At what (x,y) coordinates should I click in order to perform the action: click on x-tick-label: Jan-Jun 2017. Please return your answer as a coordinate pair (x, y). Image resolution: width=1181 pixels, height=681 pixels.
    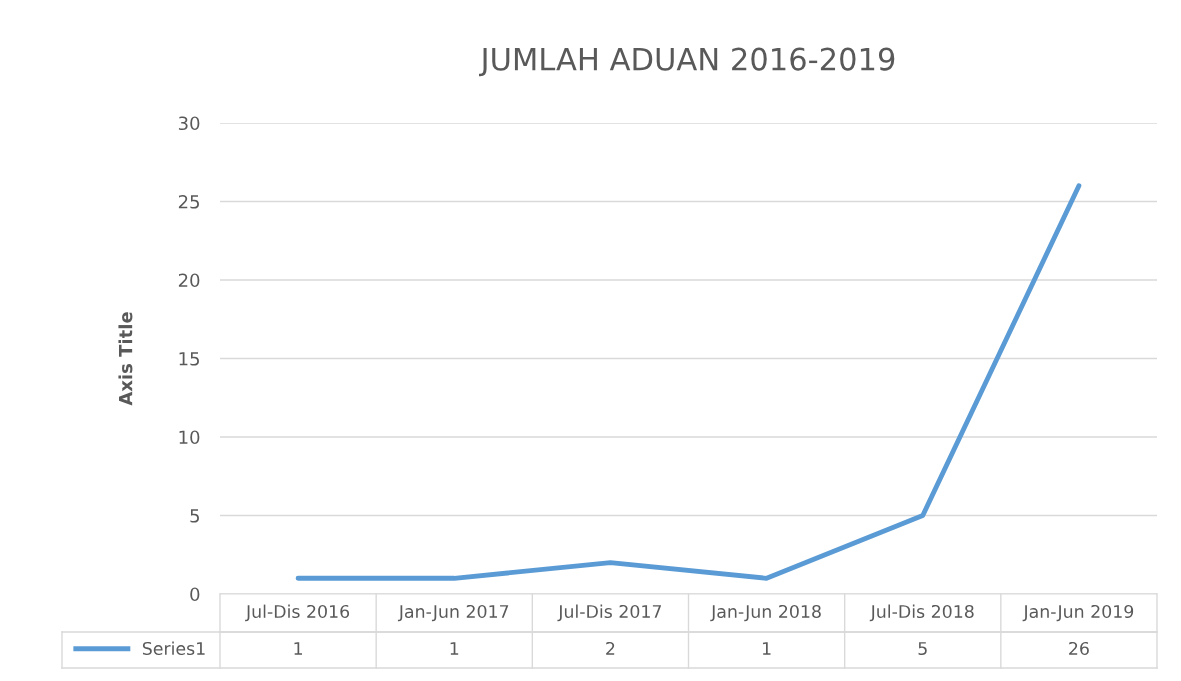
    Looking at the image, I should click on (453, 613).